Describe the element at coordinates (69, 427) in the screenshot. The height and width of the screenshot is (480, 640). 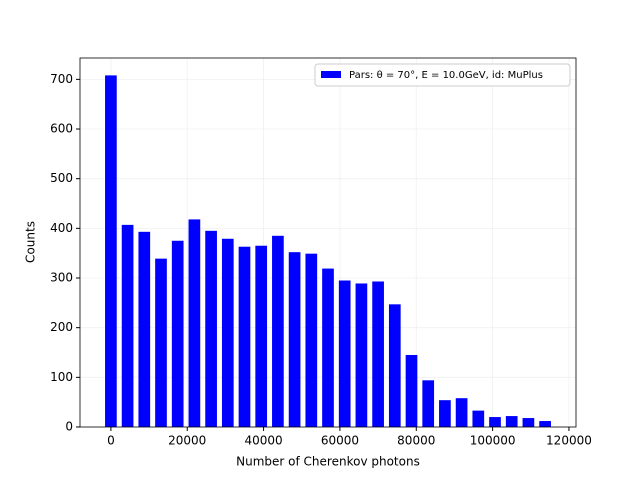
I see `y-tick-label: 0` at that location.